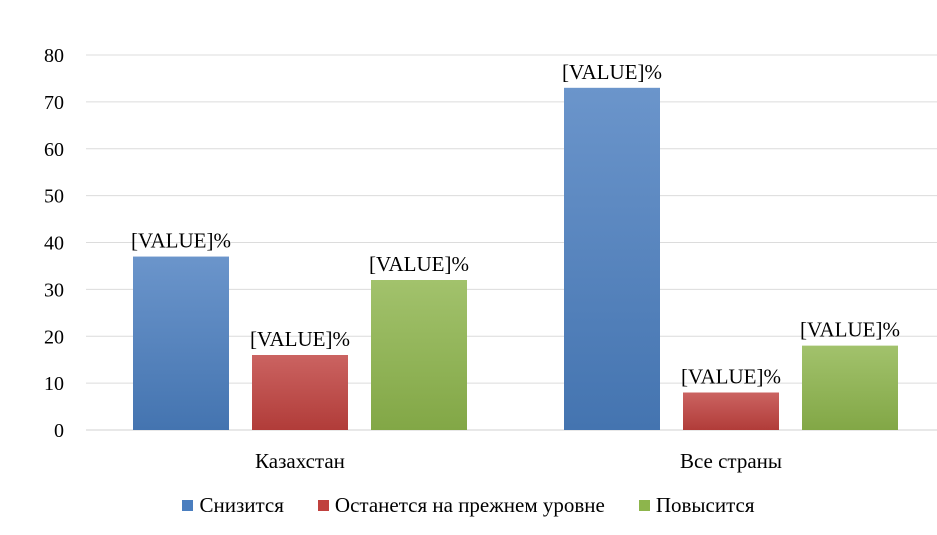 This screenshot has height=535, width=937. Describe the element at coordinates (54, 103) in the screenshot. I see `y-tick-label: 70` at that location.